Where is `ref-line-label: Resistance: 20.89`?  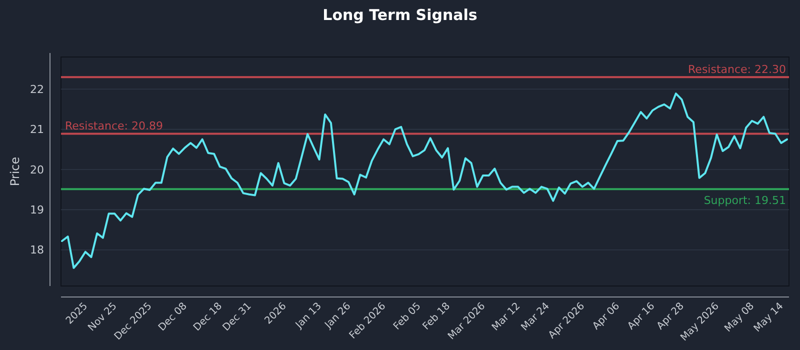 ref-line-label: Resistance: 20.89 is located at coordinates (114, 126).